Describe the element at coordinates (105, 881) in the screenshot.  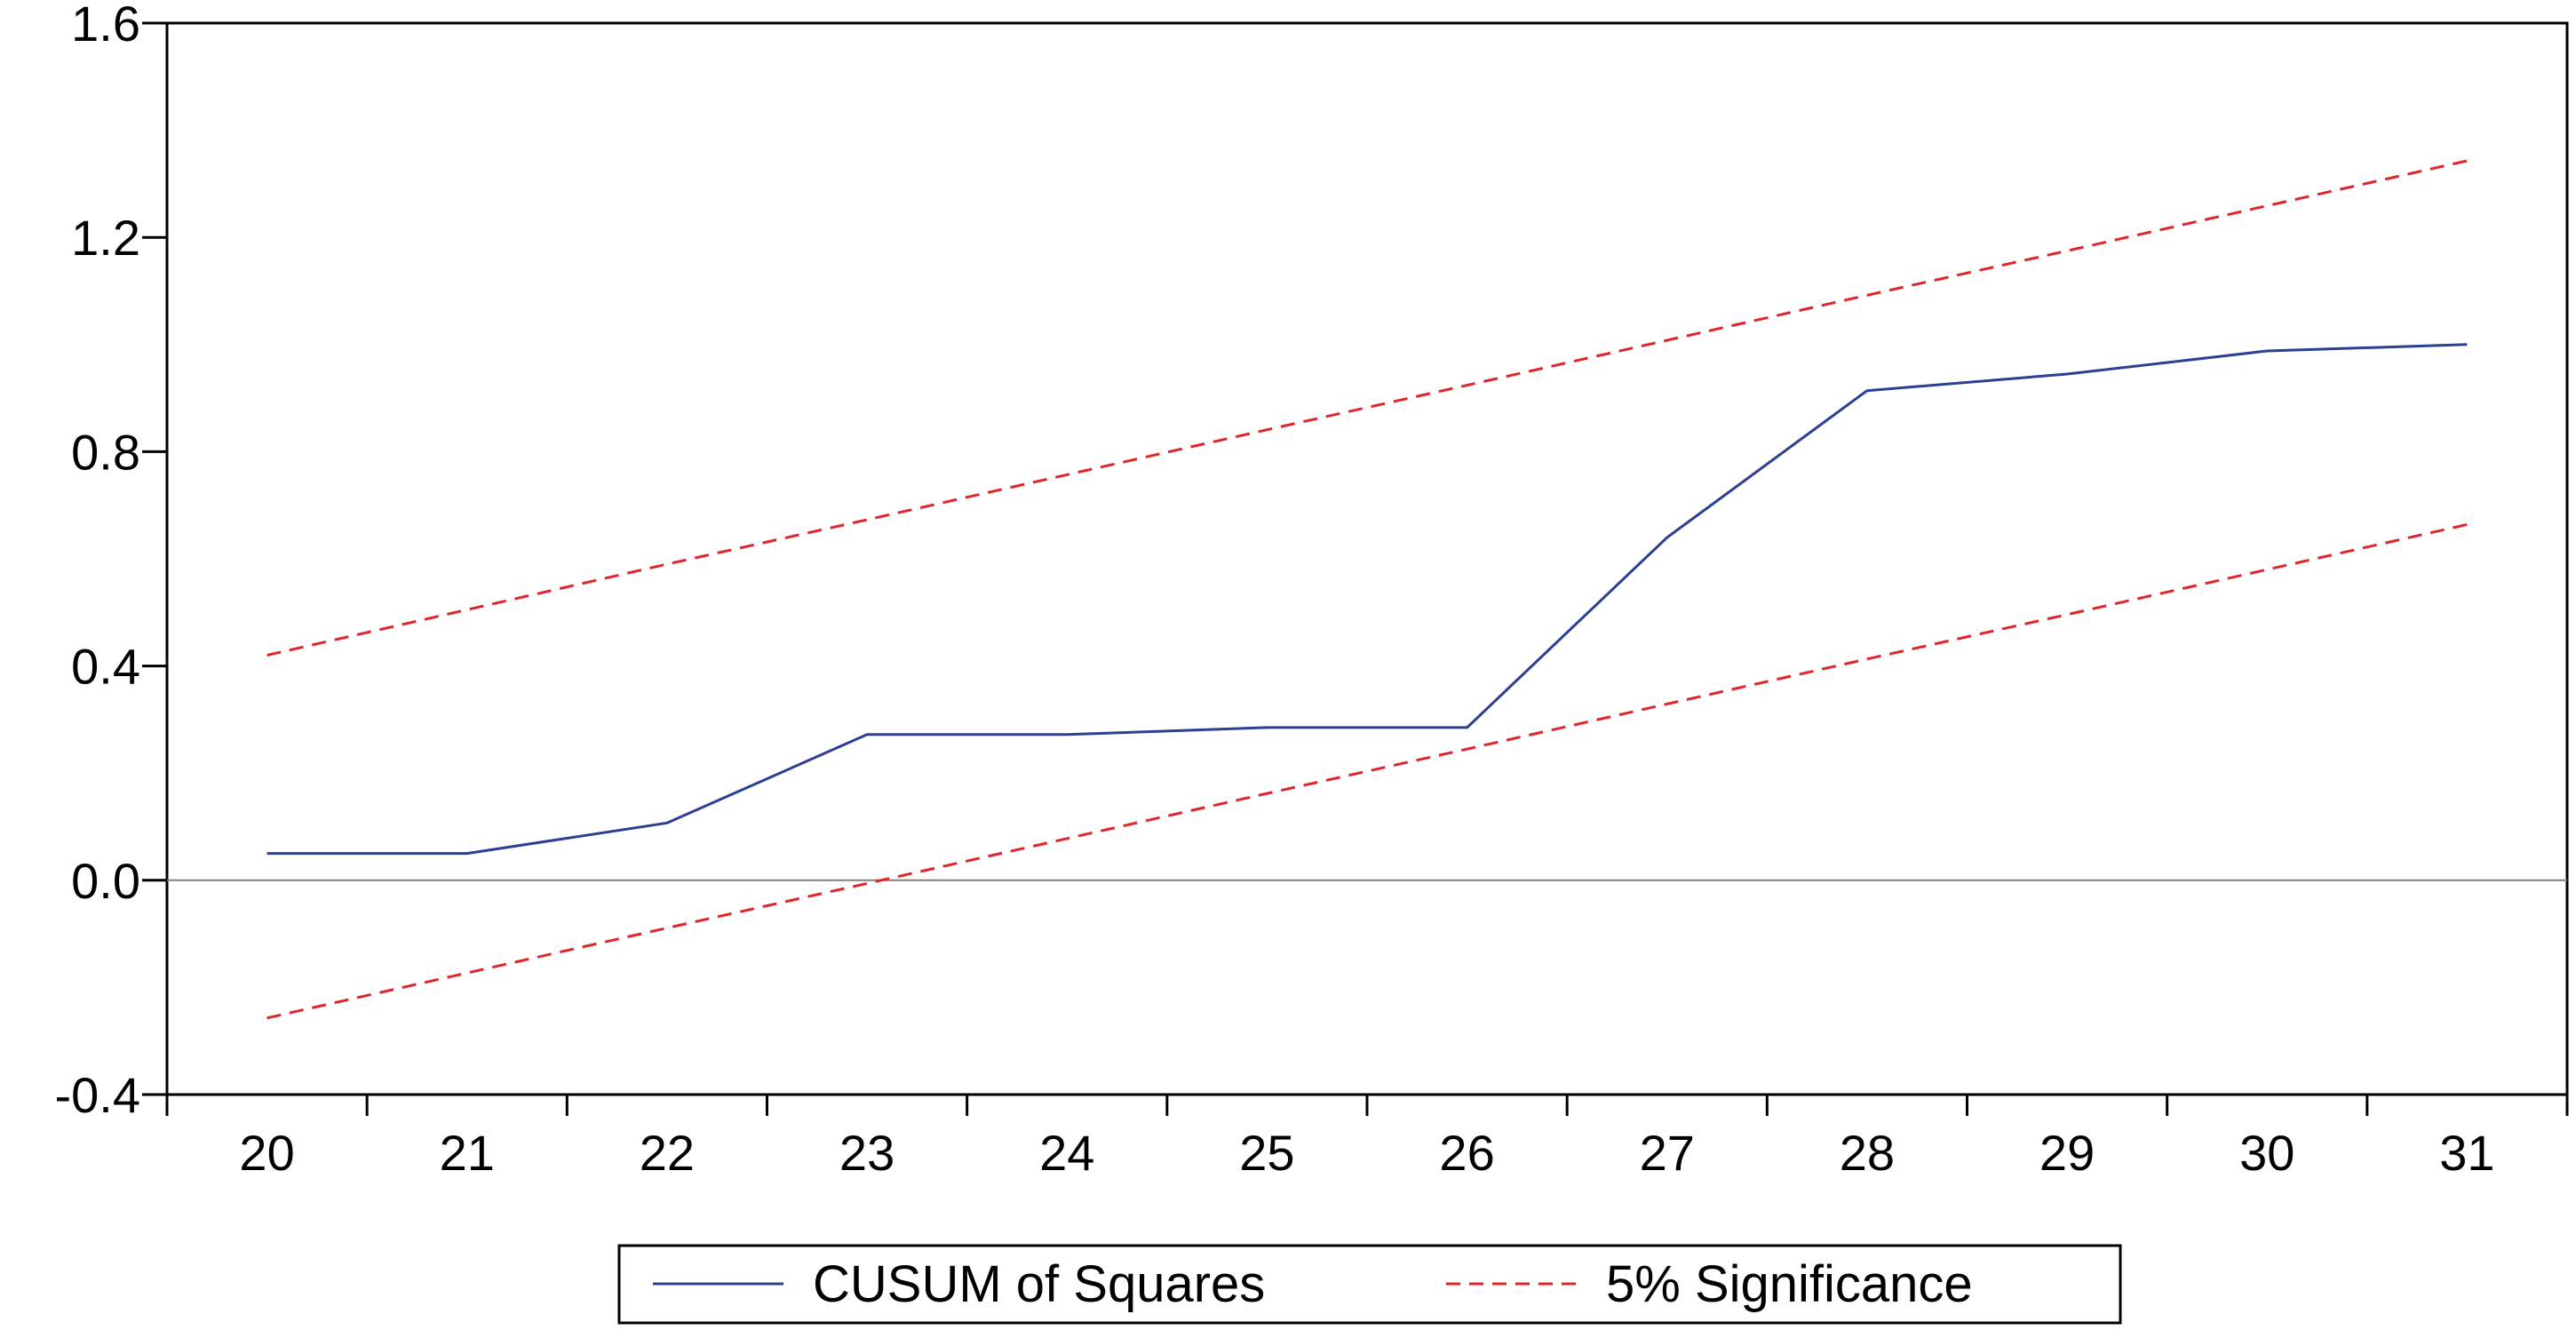
I see `y-tick-label: 0.0` at that location.